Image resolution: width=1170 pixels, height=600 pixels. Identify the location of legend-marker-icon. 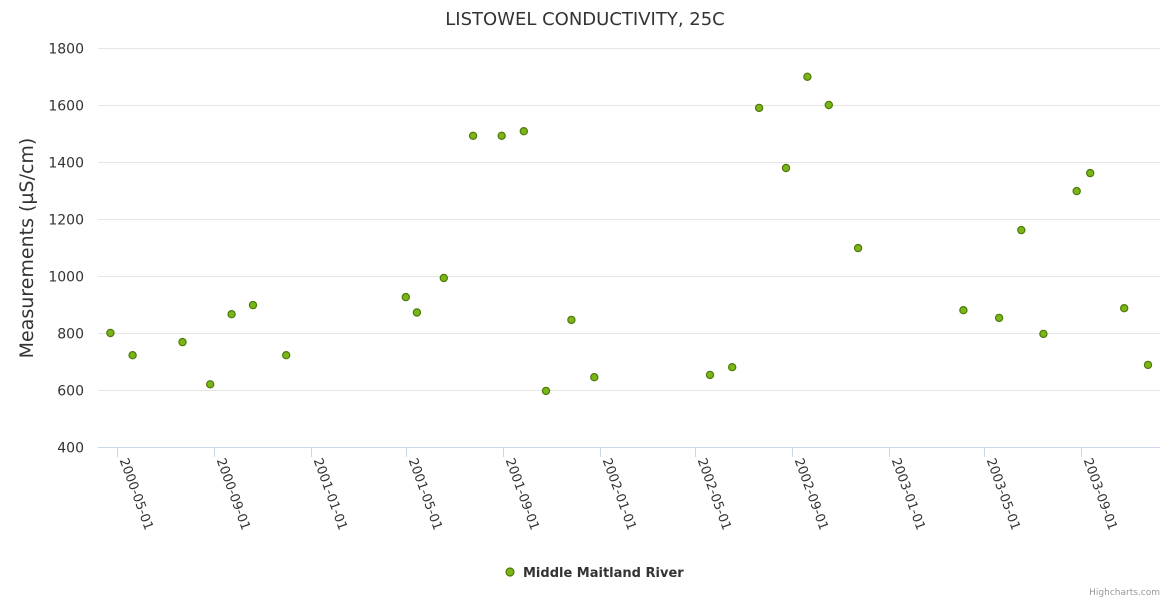
(510, 572).